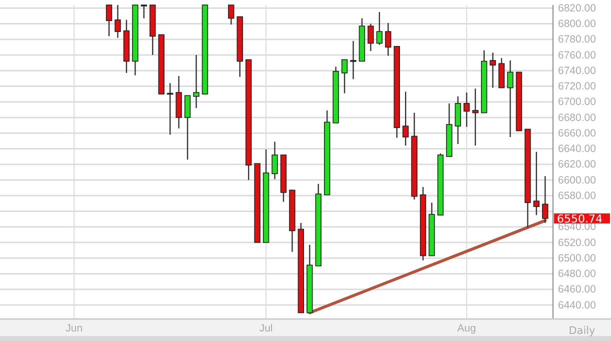 The image size is (611, 341). What do you see at coordinates (577, 70) in the screenshot?
I see `y-tick-label: 6740.00` at bounding box center [577, 70].